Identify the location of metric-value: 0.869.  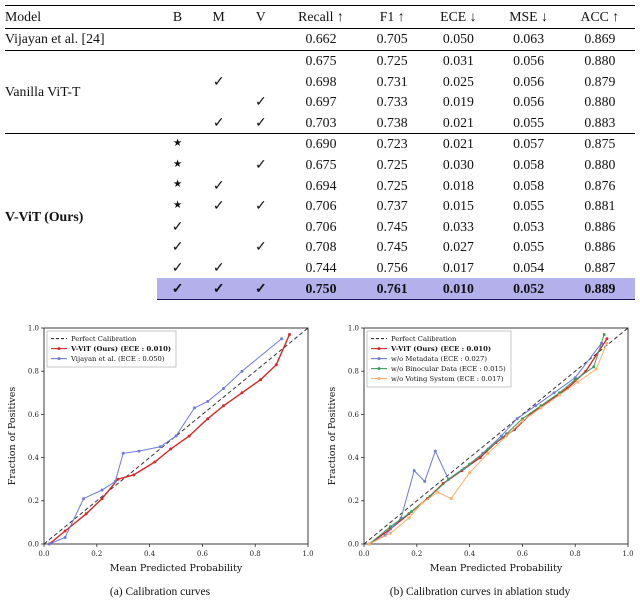
(599, 39).